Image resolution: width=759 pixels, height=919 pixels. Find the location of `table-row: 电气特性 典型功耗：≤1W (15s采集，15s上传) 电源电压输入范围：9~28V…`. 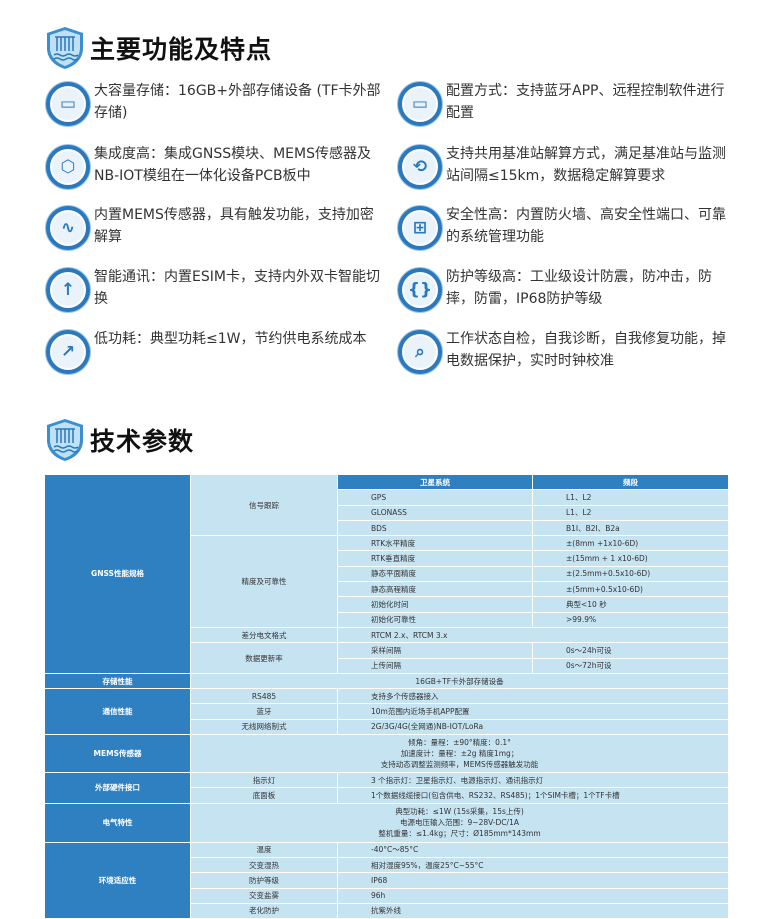

table-row: 电气特性 典型功耗：≤1W (15s采集，15s上传) 电源电压输入范围：9~28V… is located at coordinates (386, 822).